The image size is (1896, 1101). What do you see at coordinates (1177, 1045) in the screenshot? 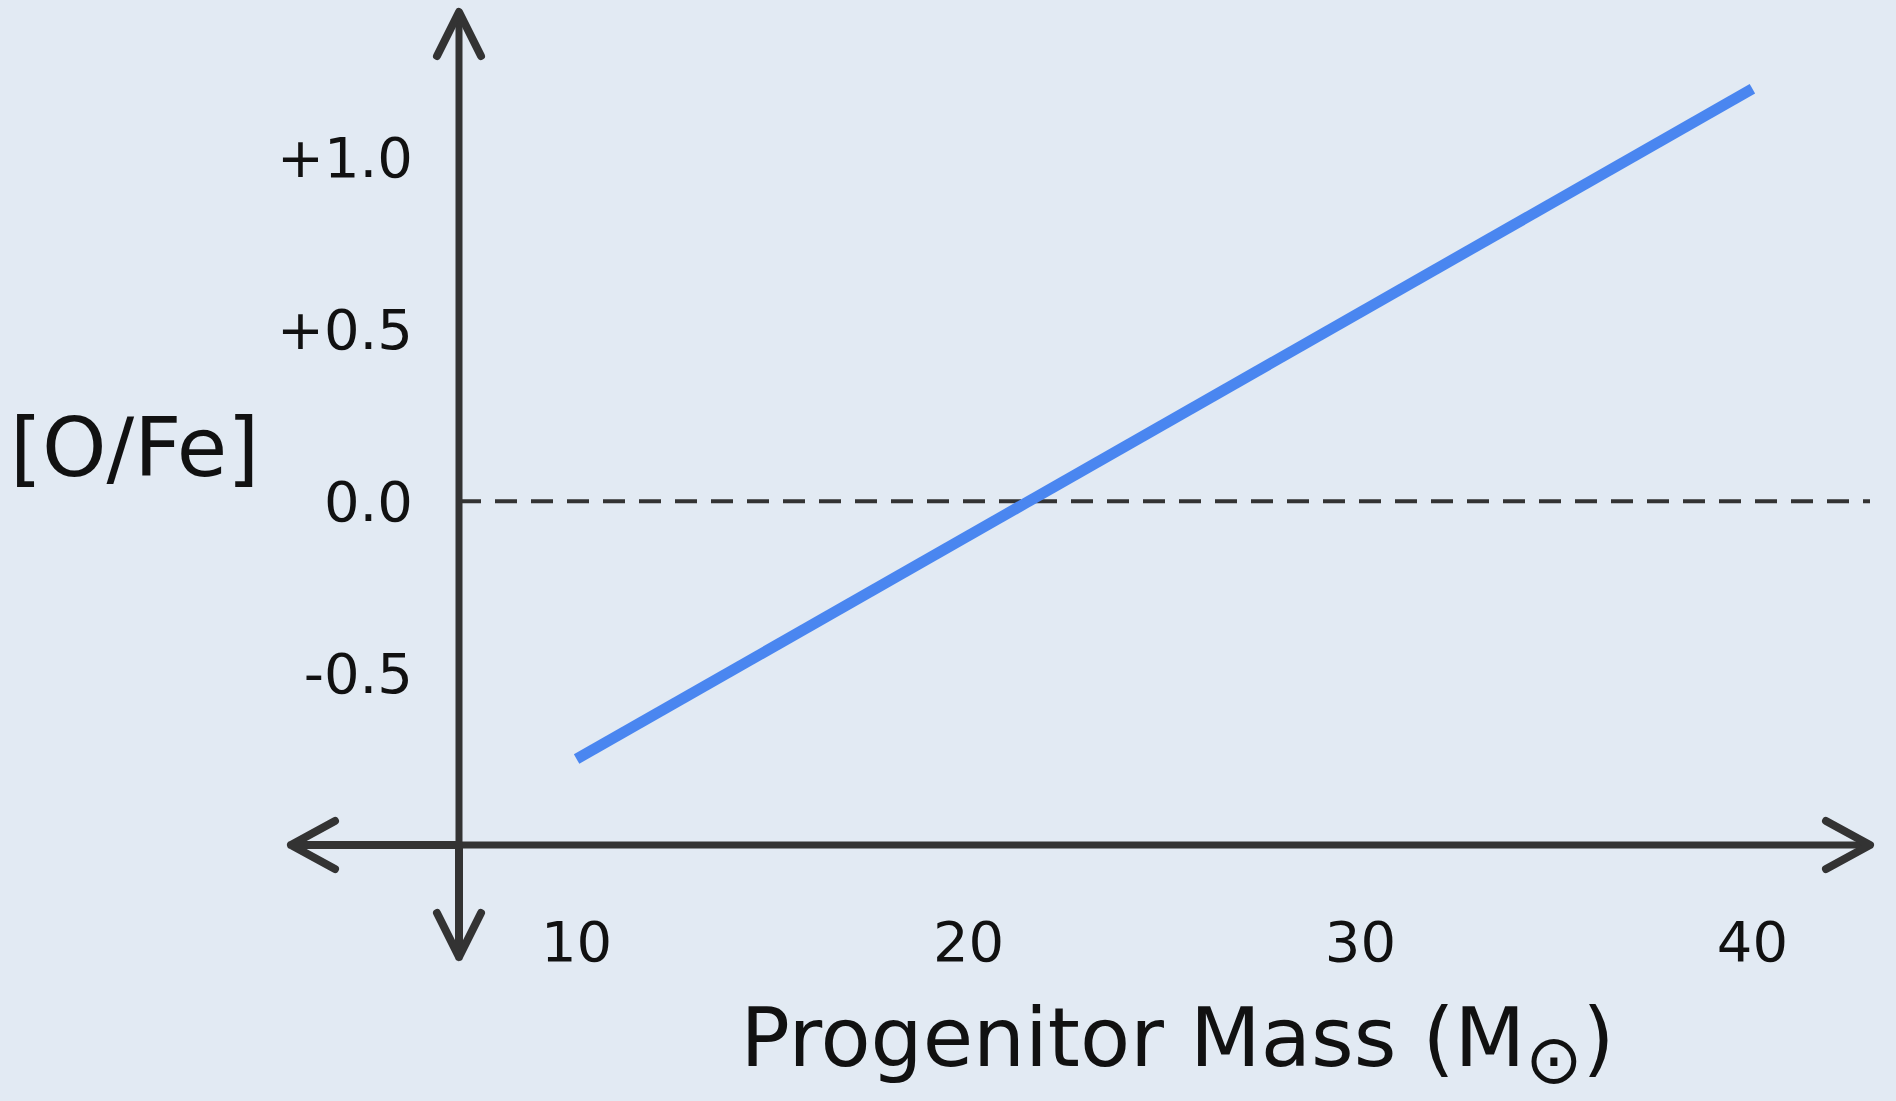
I see `x-axis-title: Progenitor Mass (M$_{⊙}$)` at bounding box center [1177, 1045].